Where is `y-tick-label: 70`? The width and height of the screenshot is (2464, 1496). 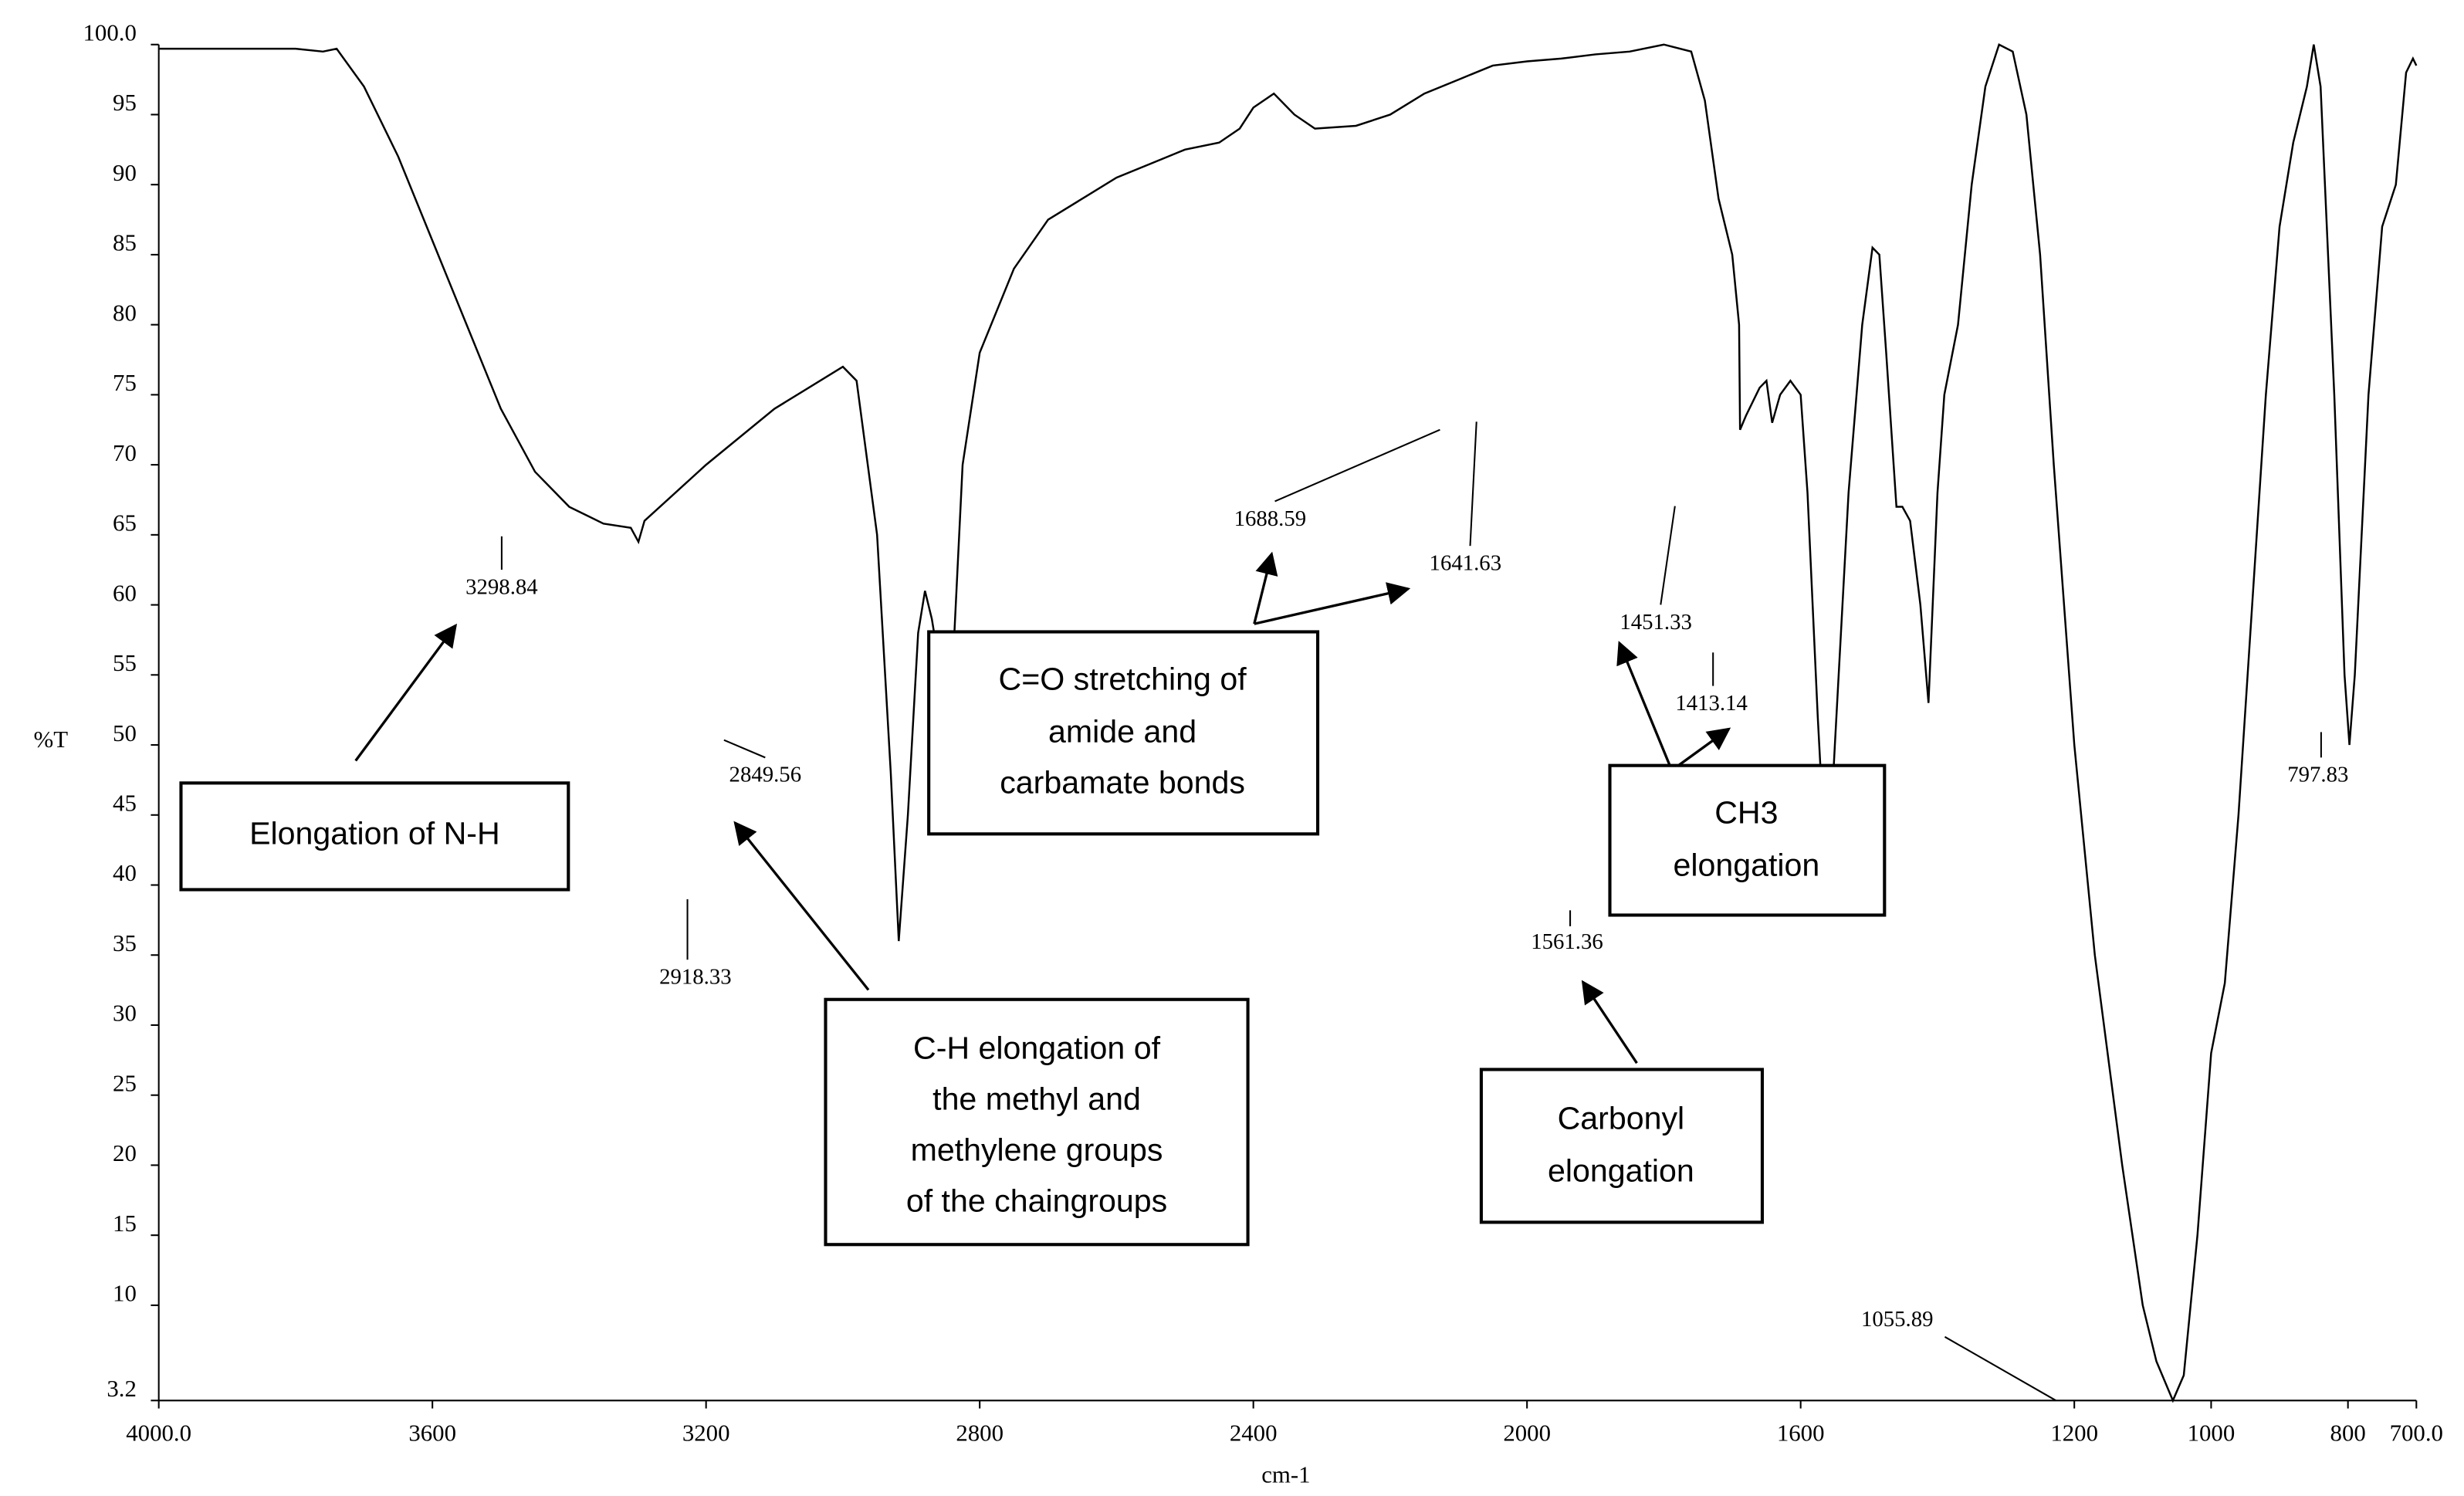 y-tick-label: 70 is located at coordinates (125, 452).